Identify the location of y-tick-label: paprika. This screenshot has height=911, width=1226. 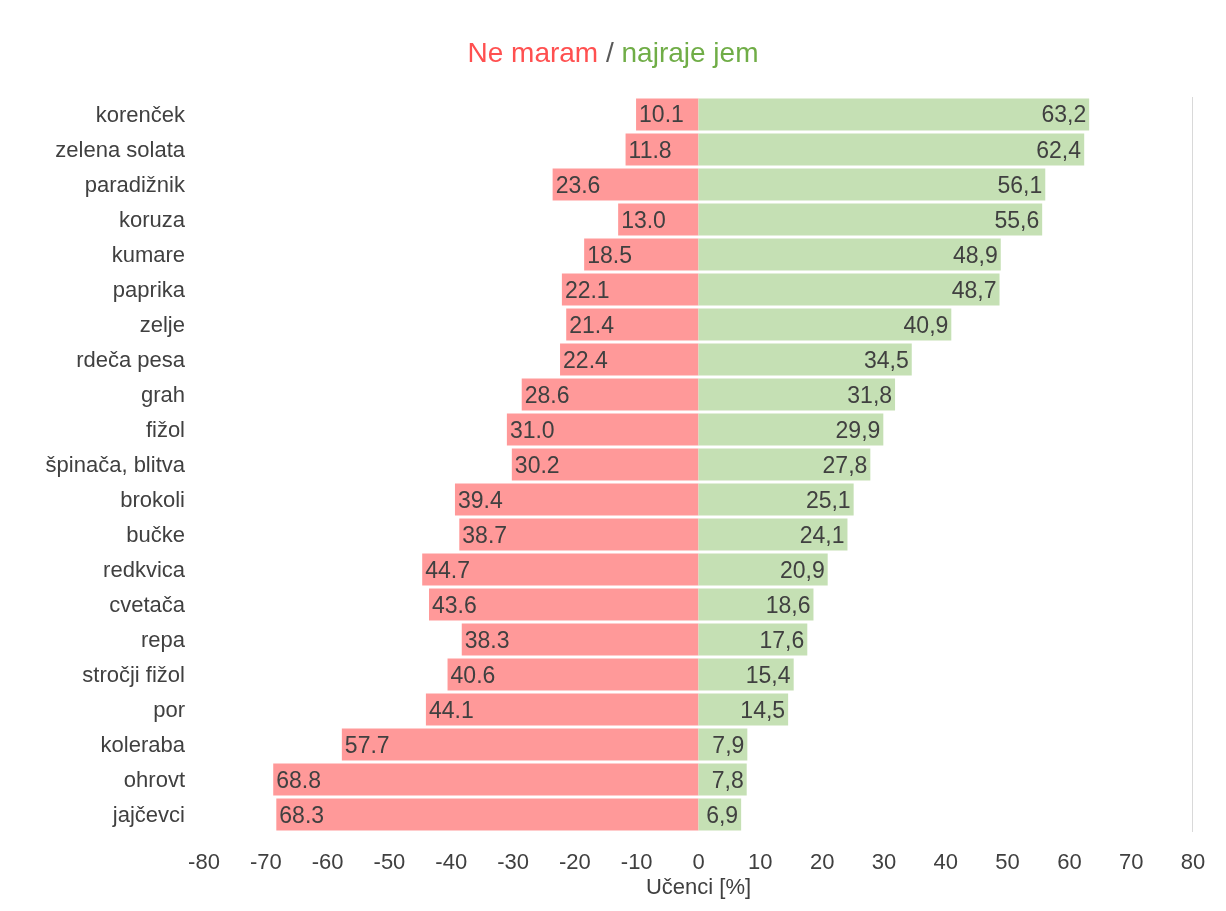
(149, 290).